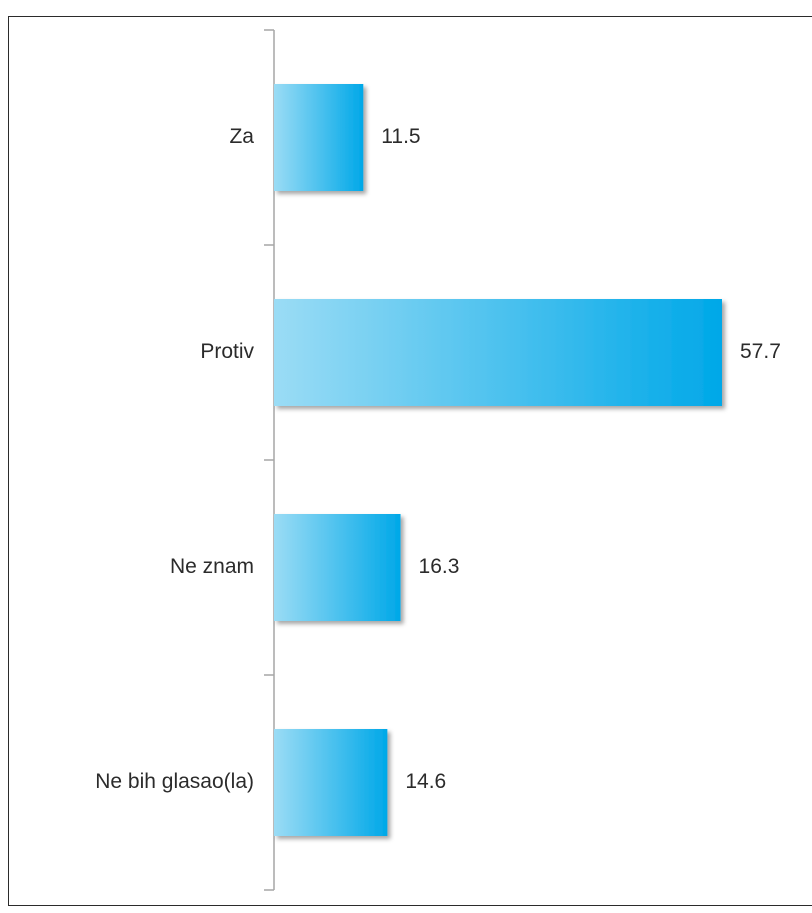 The height and width of the screenshot is (913, 812). I want to click on data-label: 14.6, so click(425, 781).